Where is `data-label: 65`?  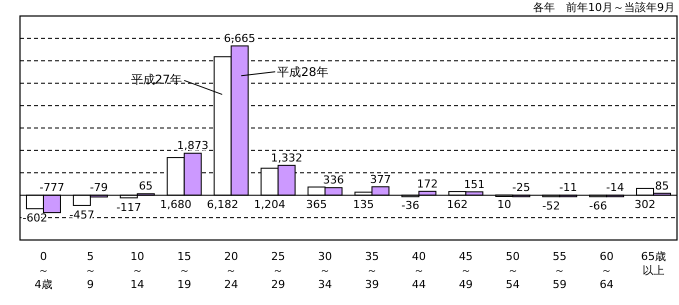
data-label: 65 is located at coordinates (145, 186).